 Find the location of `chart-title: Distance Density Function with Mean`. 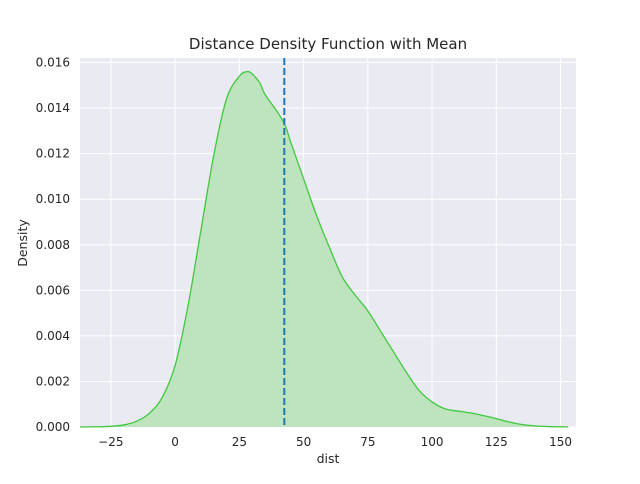

chart-title: Distance Density Function with Mean is located at coordinates (328, 44).